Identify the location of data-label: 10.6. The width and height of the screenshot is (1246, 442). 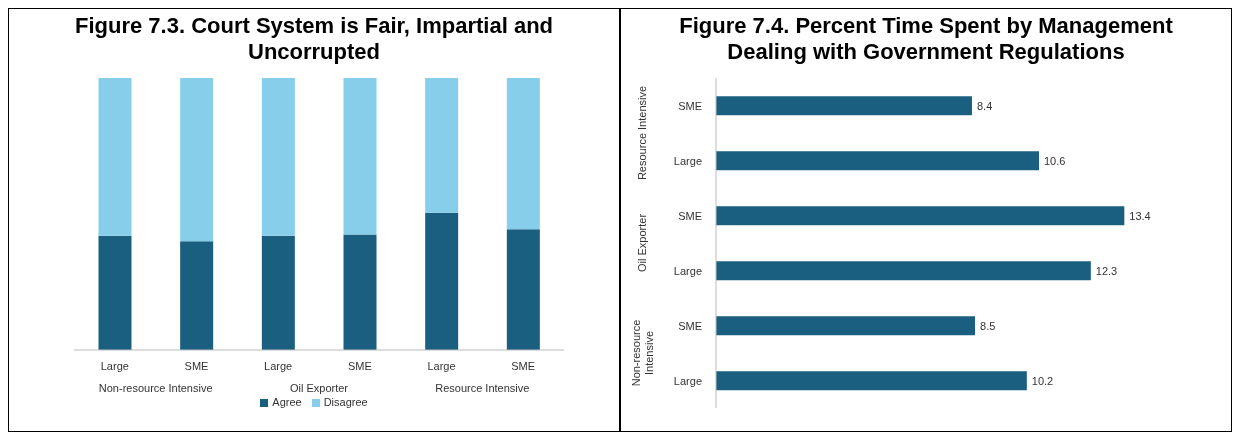
(1055, 160).